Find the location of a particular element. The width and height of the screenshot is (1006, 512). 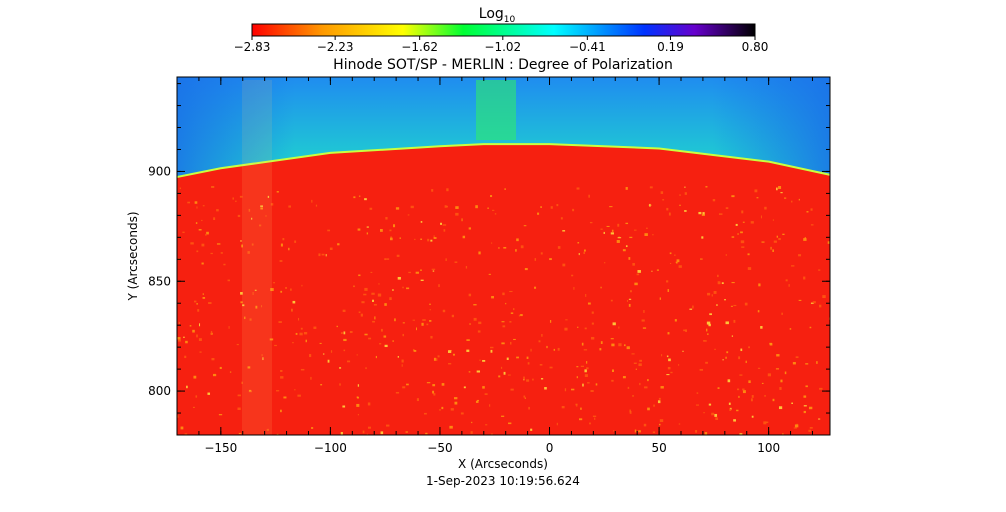

y-tick-label: 850 is located at coordinates (159, 281).